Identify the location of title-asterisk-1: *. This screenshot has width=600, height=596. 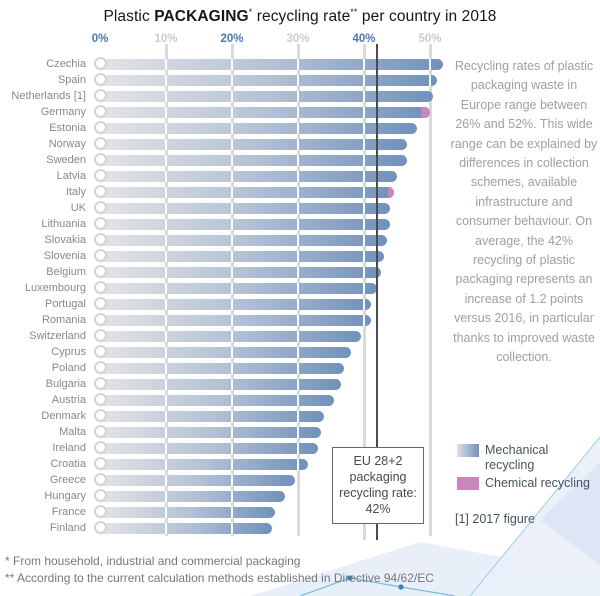
(250, 12).